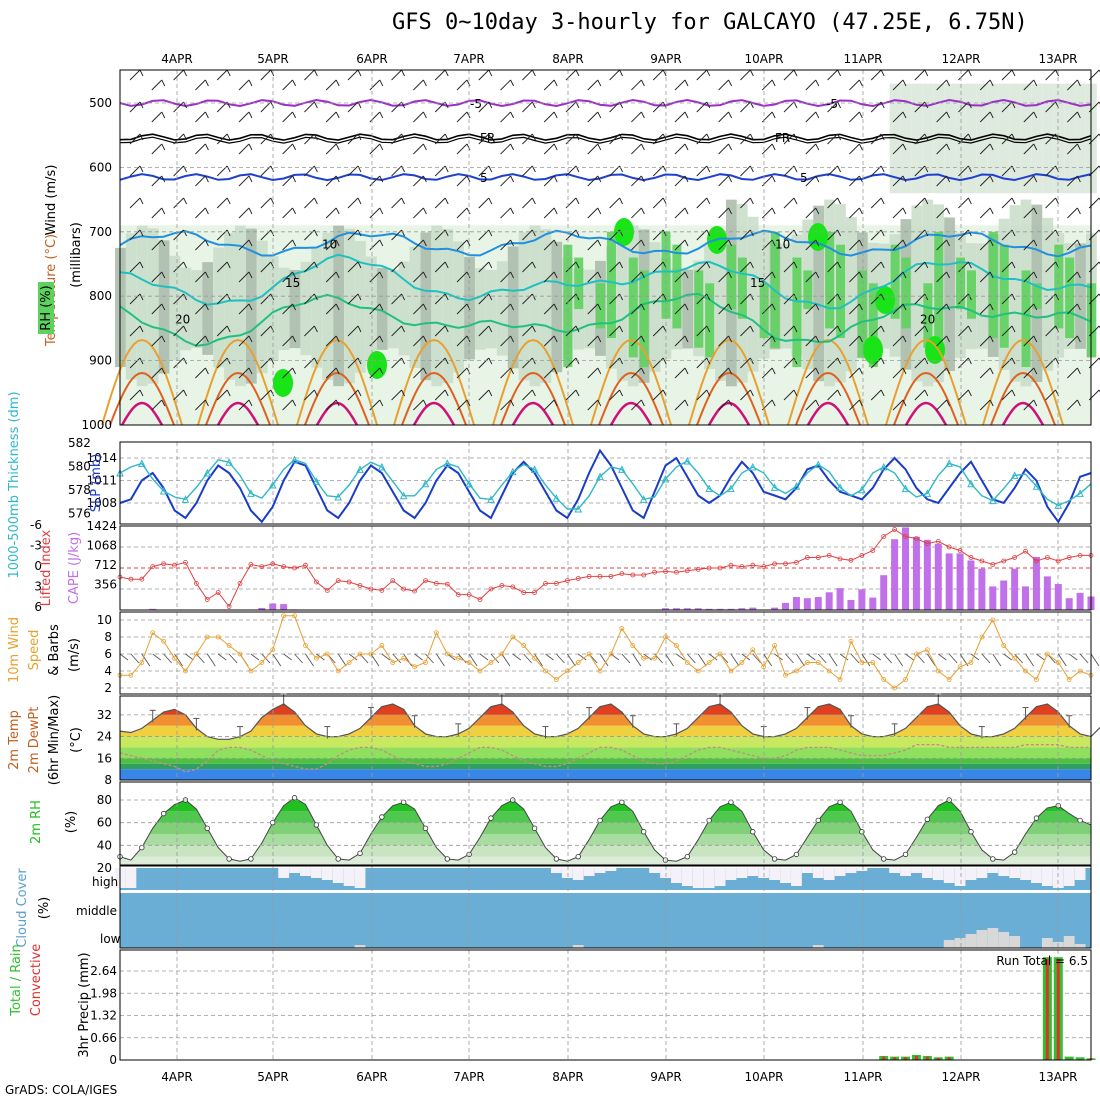 This screenshot has height=1100, width=1100. I want to click on cloud-high-bar, so click(829, 874).